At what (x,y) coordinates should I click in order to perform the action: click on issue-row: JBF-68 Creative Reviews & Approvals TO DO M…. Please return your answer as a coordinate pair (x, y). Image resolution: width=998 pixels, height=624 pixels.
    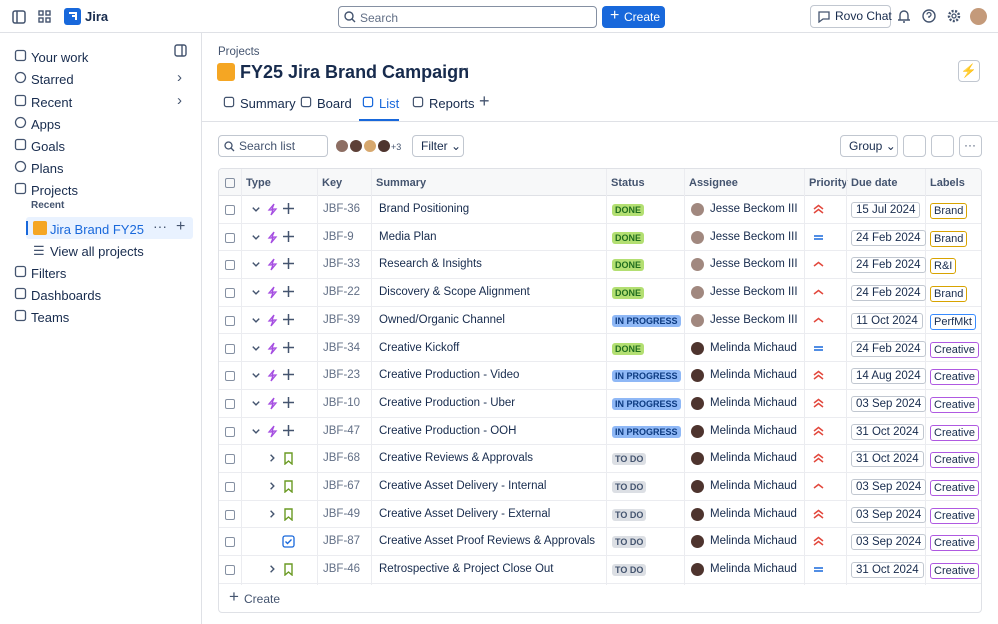
    Looking at the image, I should click on (600, 459).